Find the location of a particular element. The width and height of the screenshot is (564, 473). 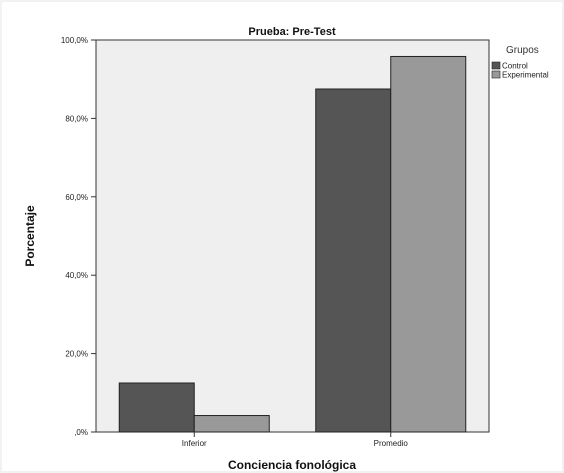

y-tick-label: 80,0% is located at coordinates (76, 118).